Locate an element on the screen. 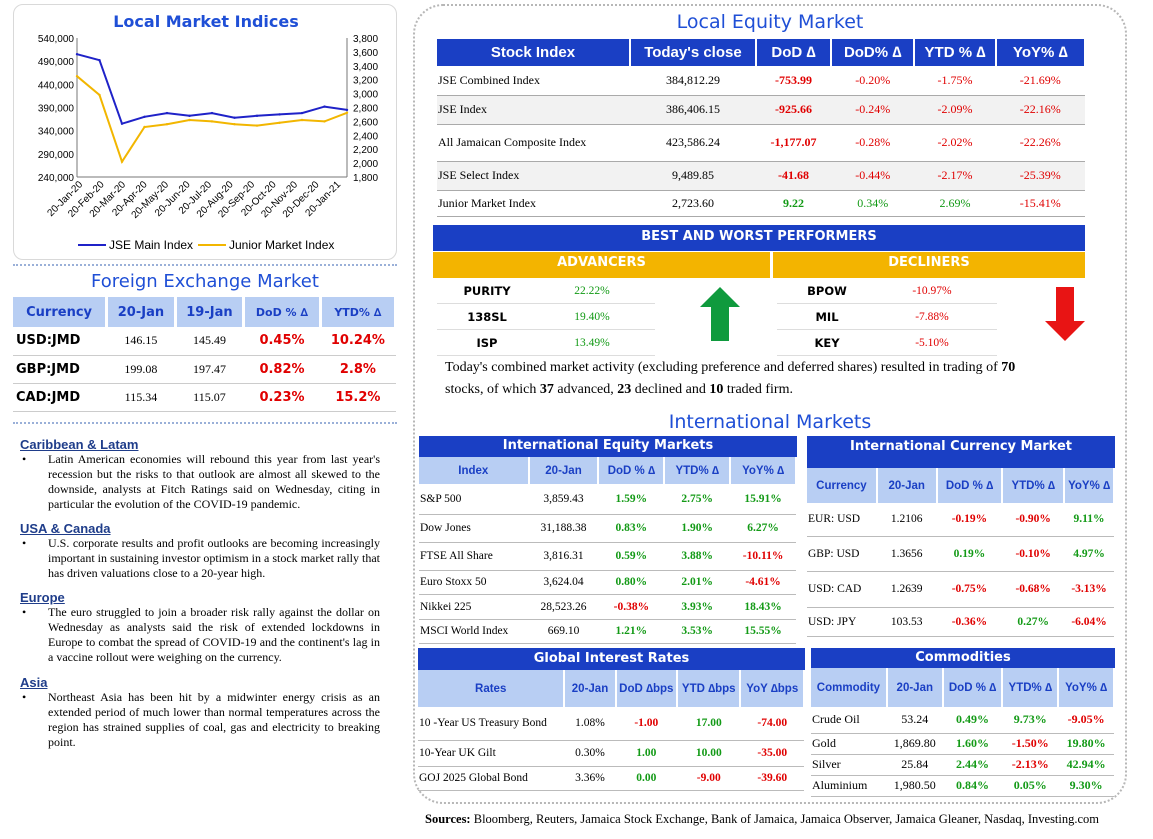 The image size is (1153, 839). intl_fx-header: 20-Jan is located at coordinates (907, 485).